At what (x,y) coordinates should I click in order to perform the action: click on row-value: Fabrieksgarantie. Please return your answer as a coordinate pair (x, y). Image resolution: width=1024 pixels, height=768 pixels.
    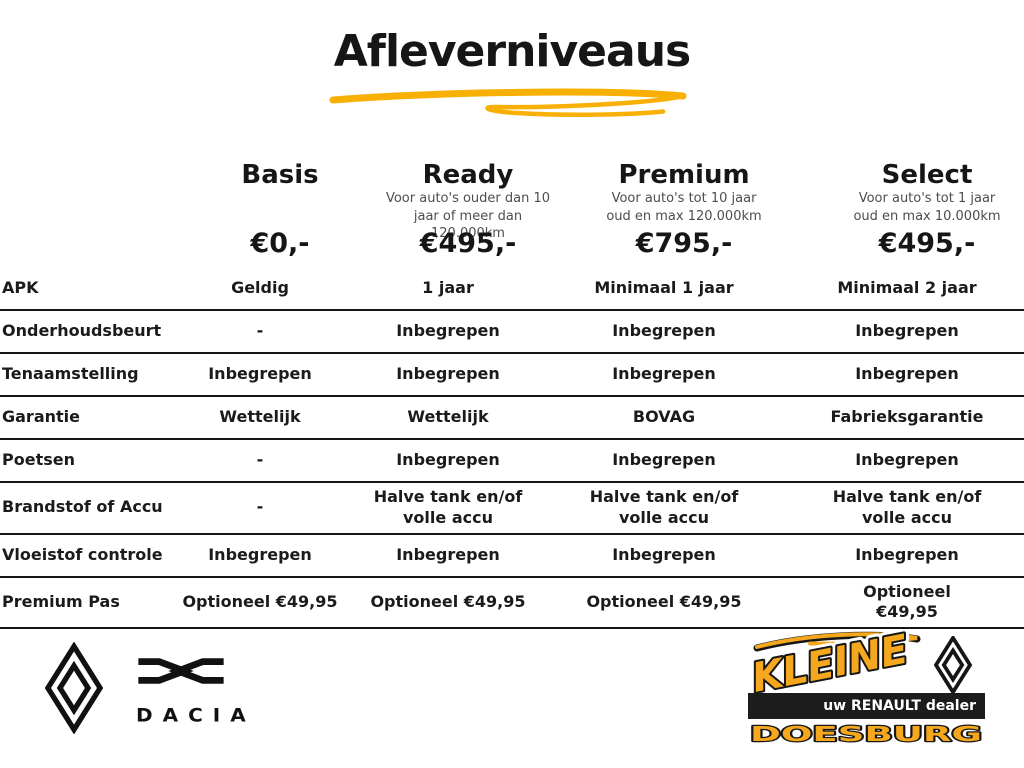
    Looking at the image, I should click on (907, 417).